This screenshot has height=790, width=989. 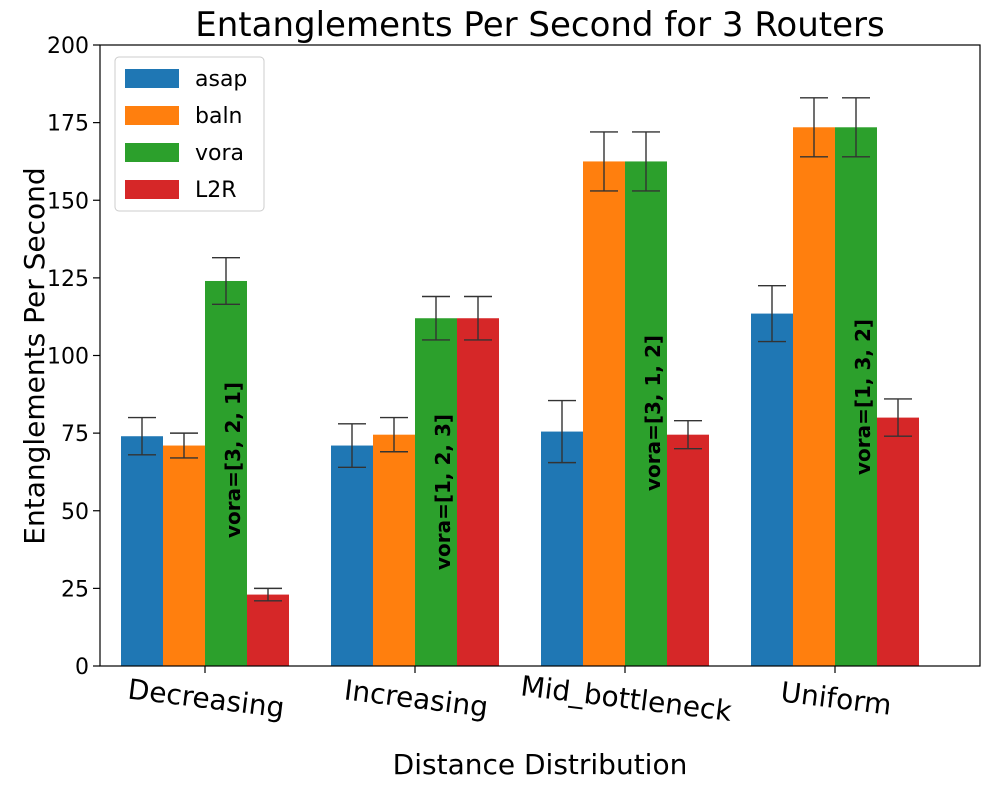 I want to click on legend-label-baln: baln, so click(x=219, y=116).